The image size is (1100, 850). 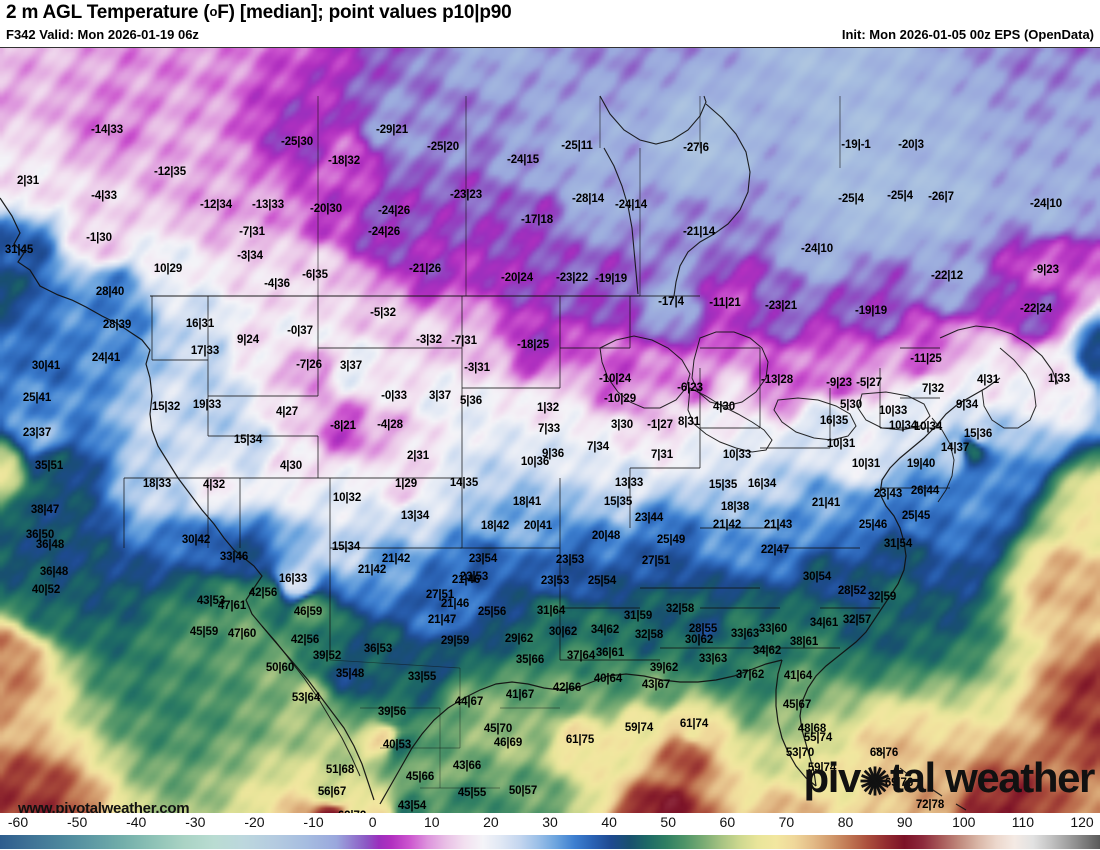 I want to click on point-value: 29|62, so click(x=519, y=639).